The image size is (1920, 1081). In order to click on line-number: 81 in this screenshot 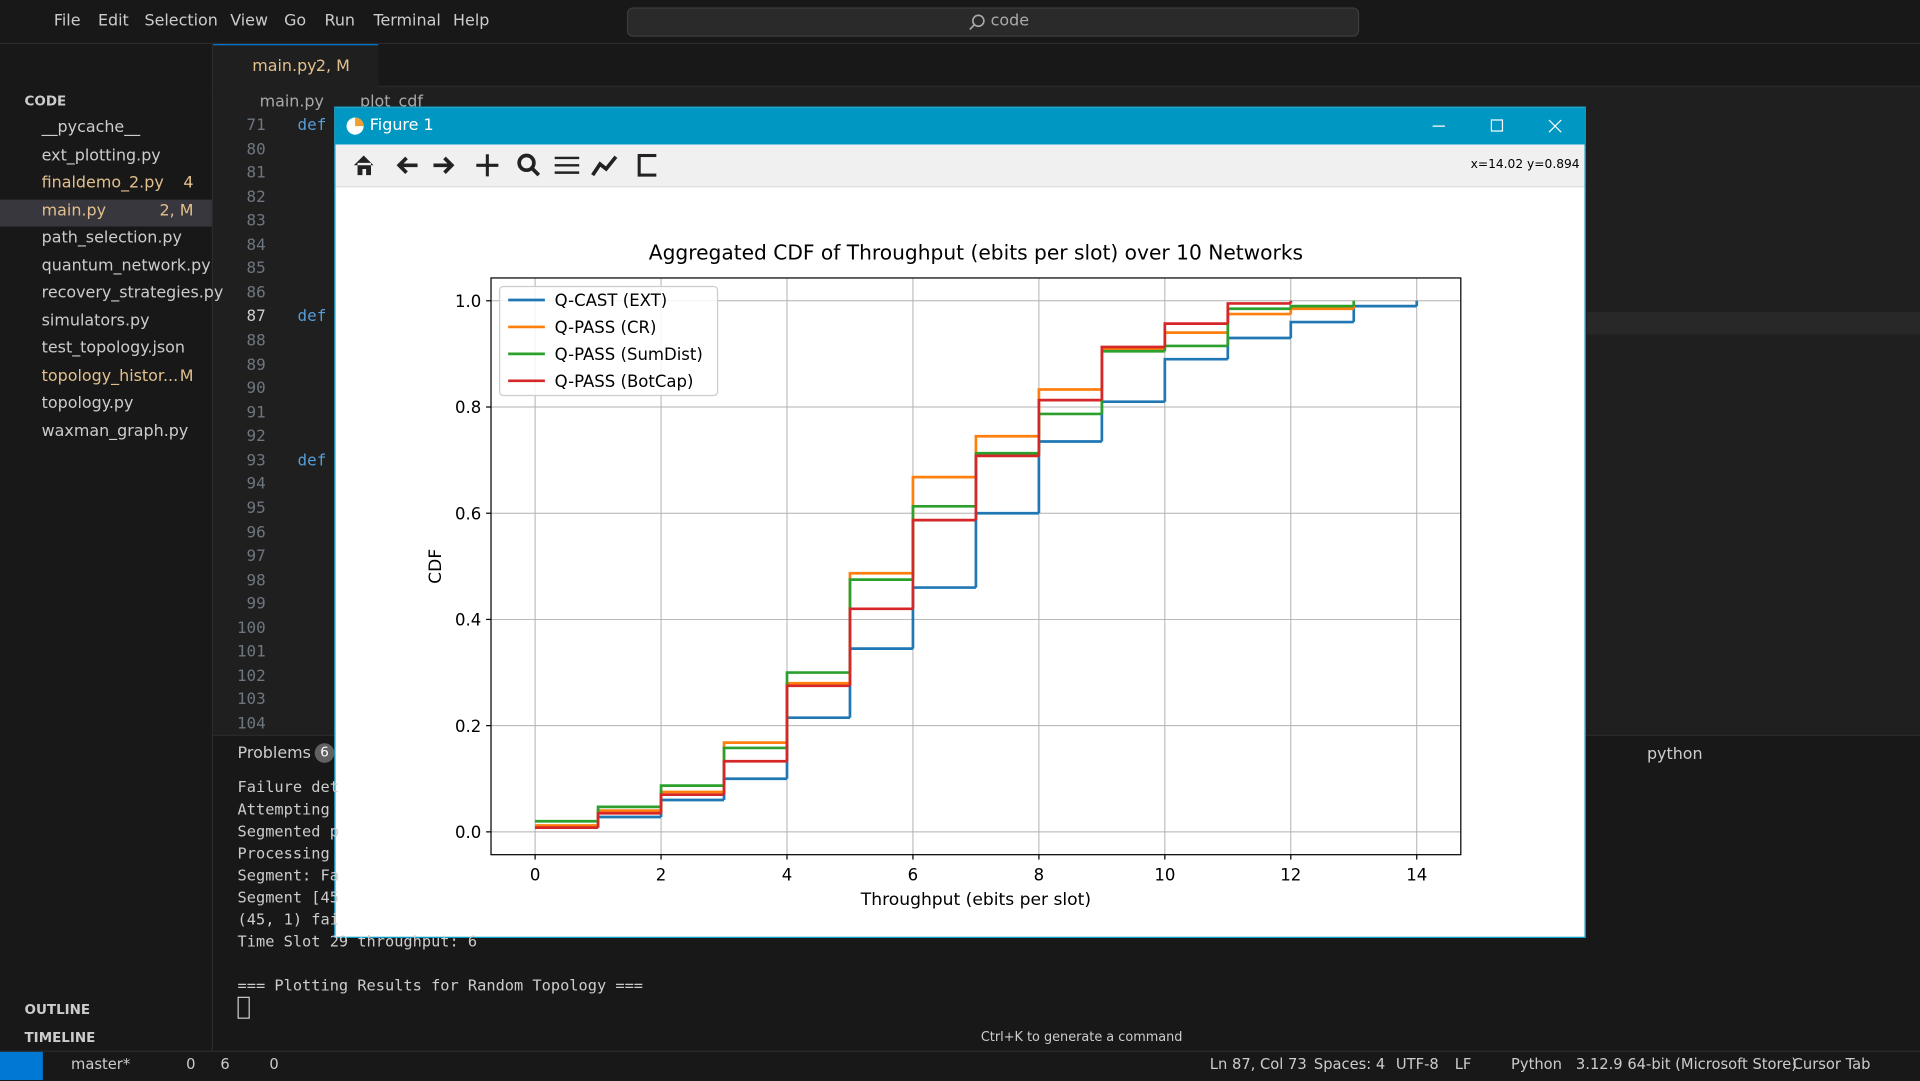, I will do `click(256, 173)`.